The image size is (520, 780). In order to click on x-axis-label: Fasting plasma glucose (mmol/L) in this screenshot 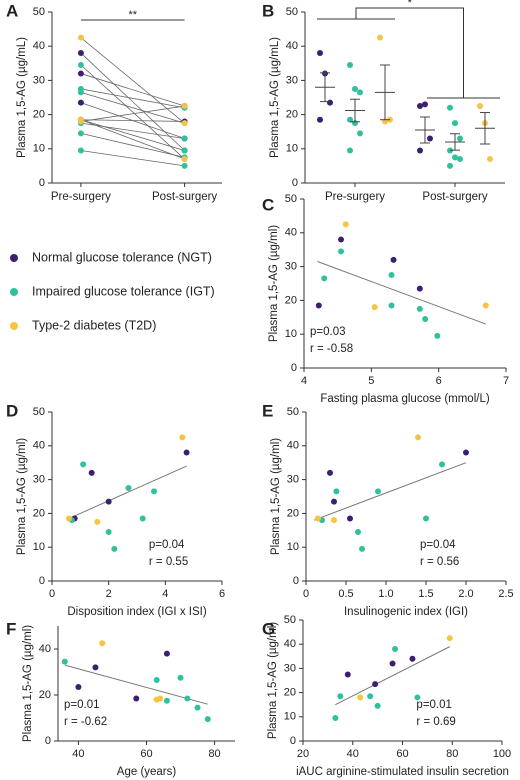, I will do `click(405, 399)`.